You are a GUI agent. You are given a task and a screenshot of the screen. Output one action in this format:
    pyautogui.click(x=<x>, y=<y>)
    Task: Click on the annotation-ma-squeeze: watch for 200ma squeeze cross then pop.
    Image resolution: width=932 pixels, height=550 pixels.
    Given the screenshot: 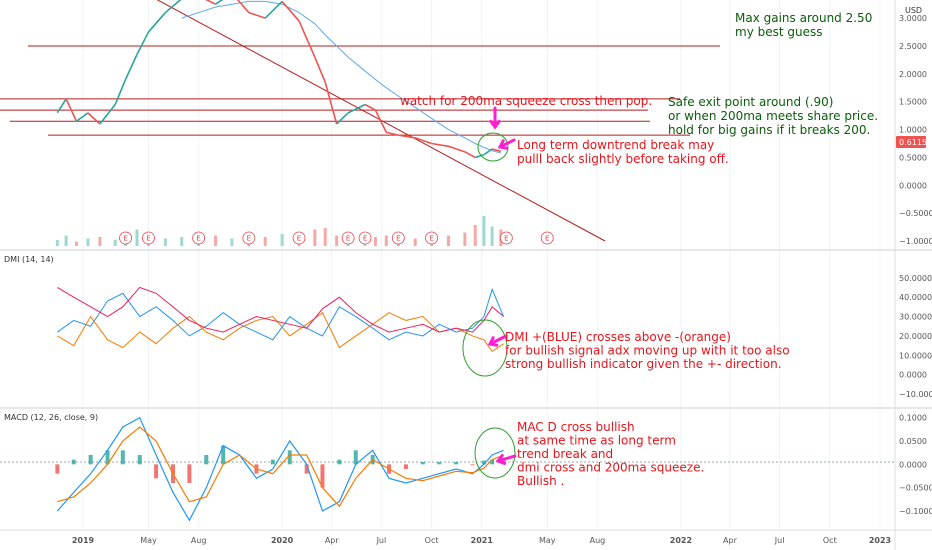 What is the action you would take?
    pyautogui.click(x=526, y=101)
    